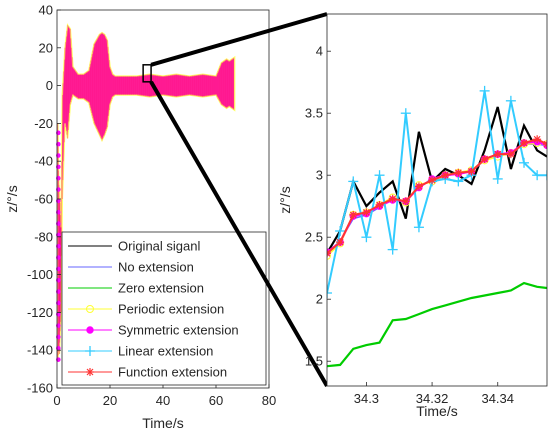  What do you see at coordinates (314, 113) in the screenshot?
I see `zoom-y-tick-label: 3.5` at bounding box center [314, 113].